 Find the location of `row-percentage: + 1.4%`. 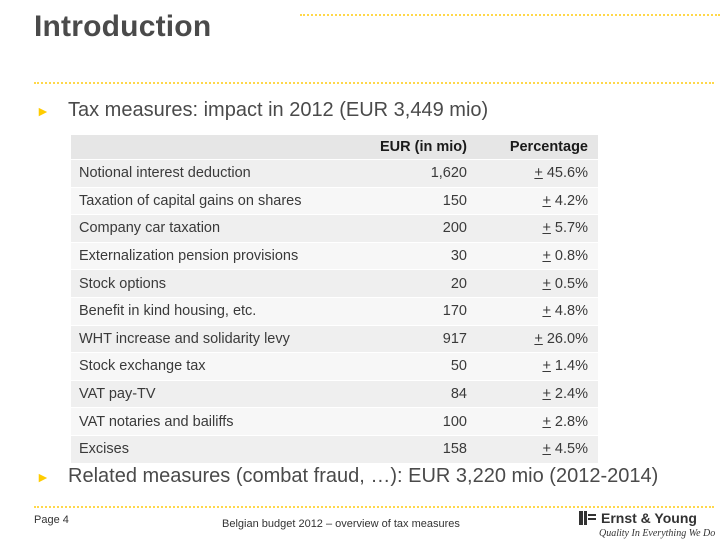

row-percentage: + 1.4% is located at coordinates (549, 366).